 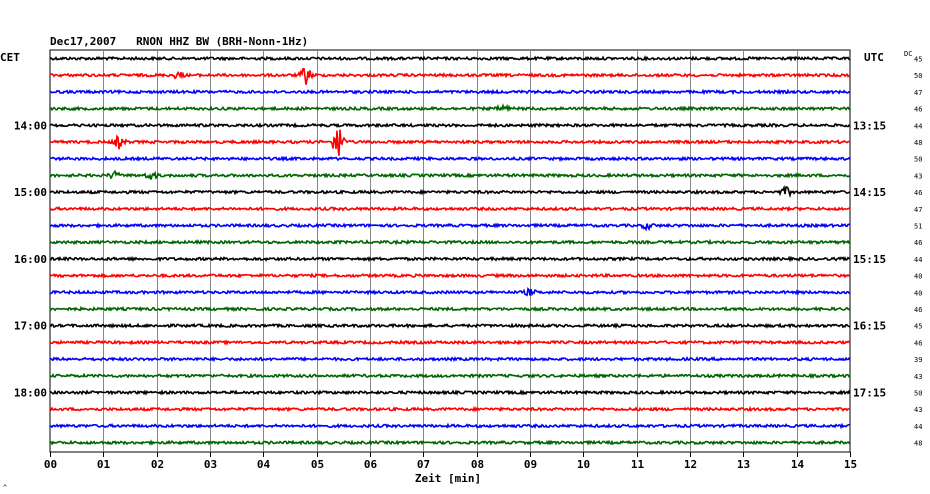 I want to click on x-tick-label: 11, so click(x=638, y=464).